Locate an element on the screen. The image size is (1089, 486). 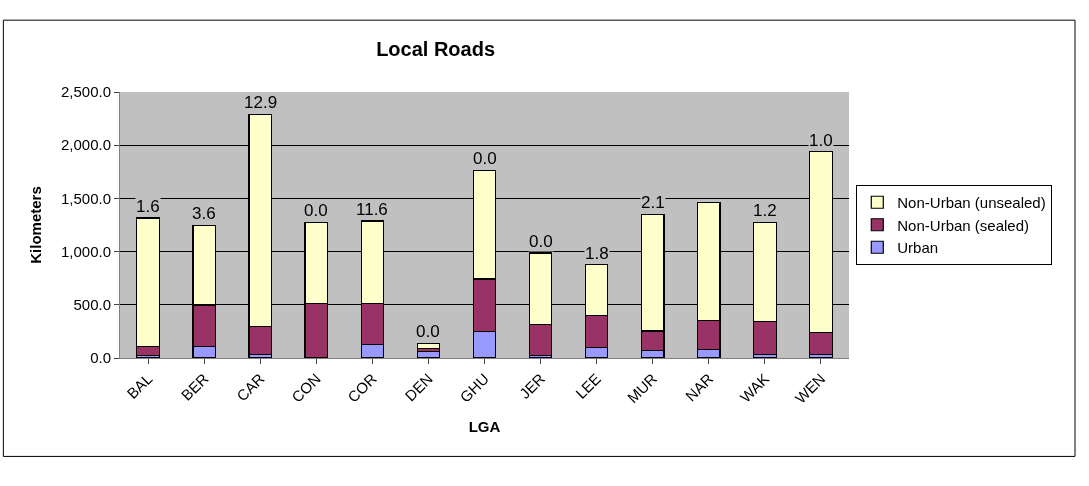
chart-title: Local Roads is located at coordinates (436, 48).